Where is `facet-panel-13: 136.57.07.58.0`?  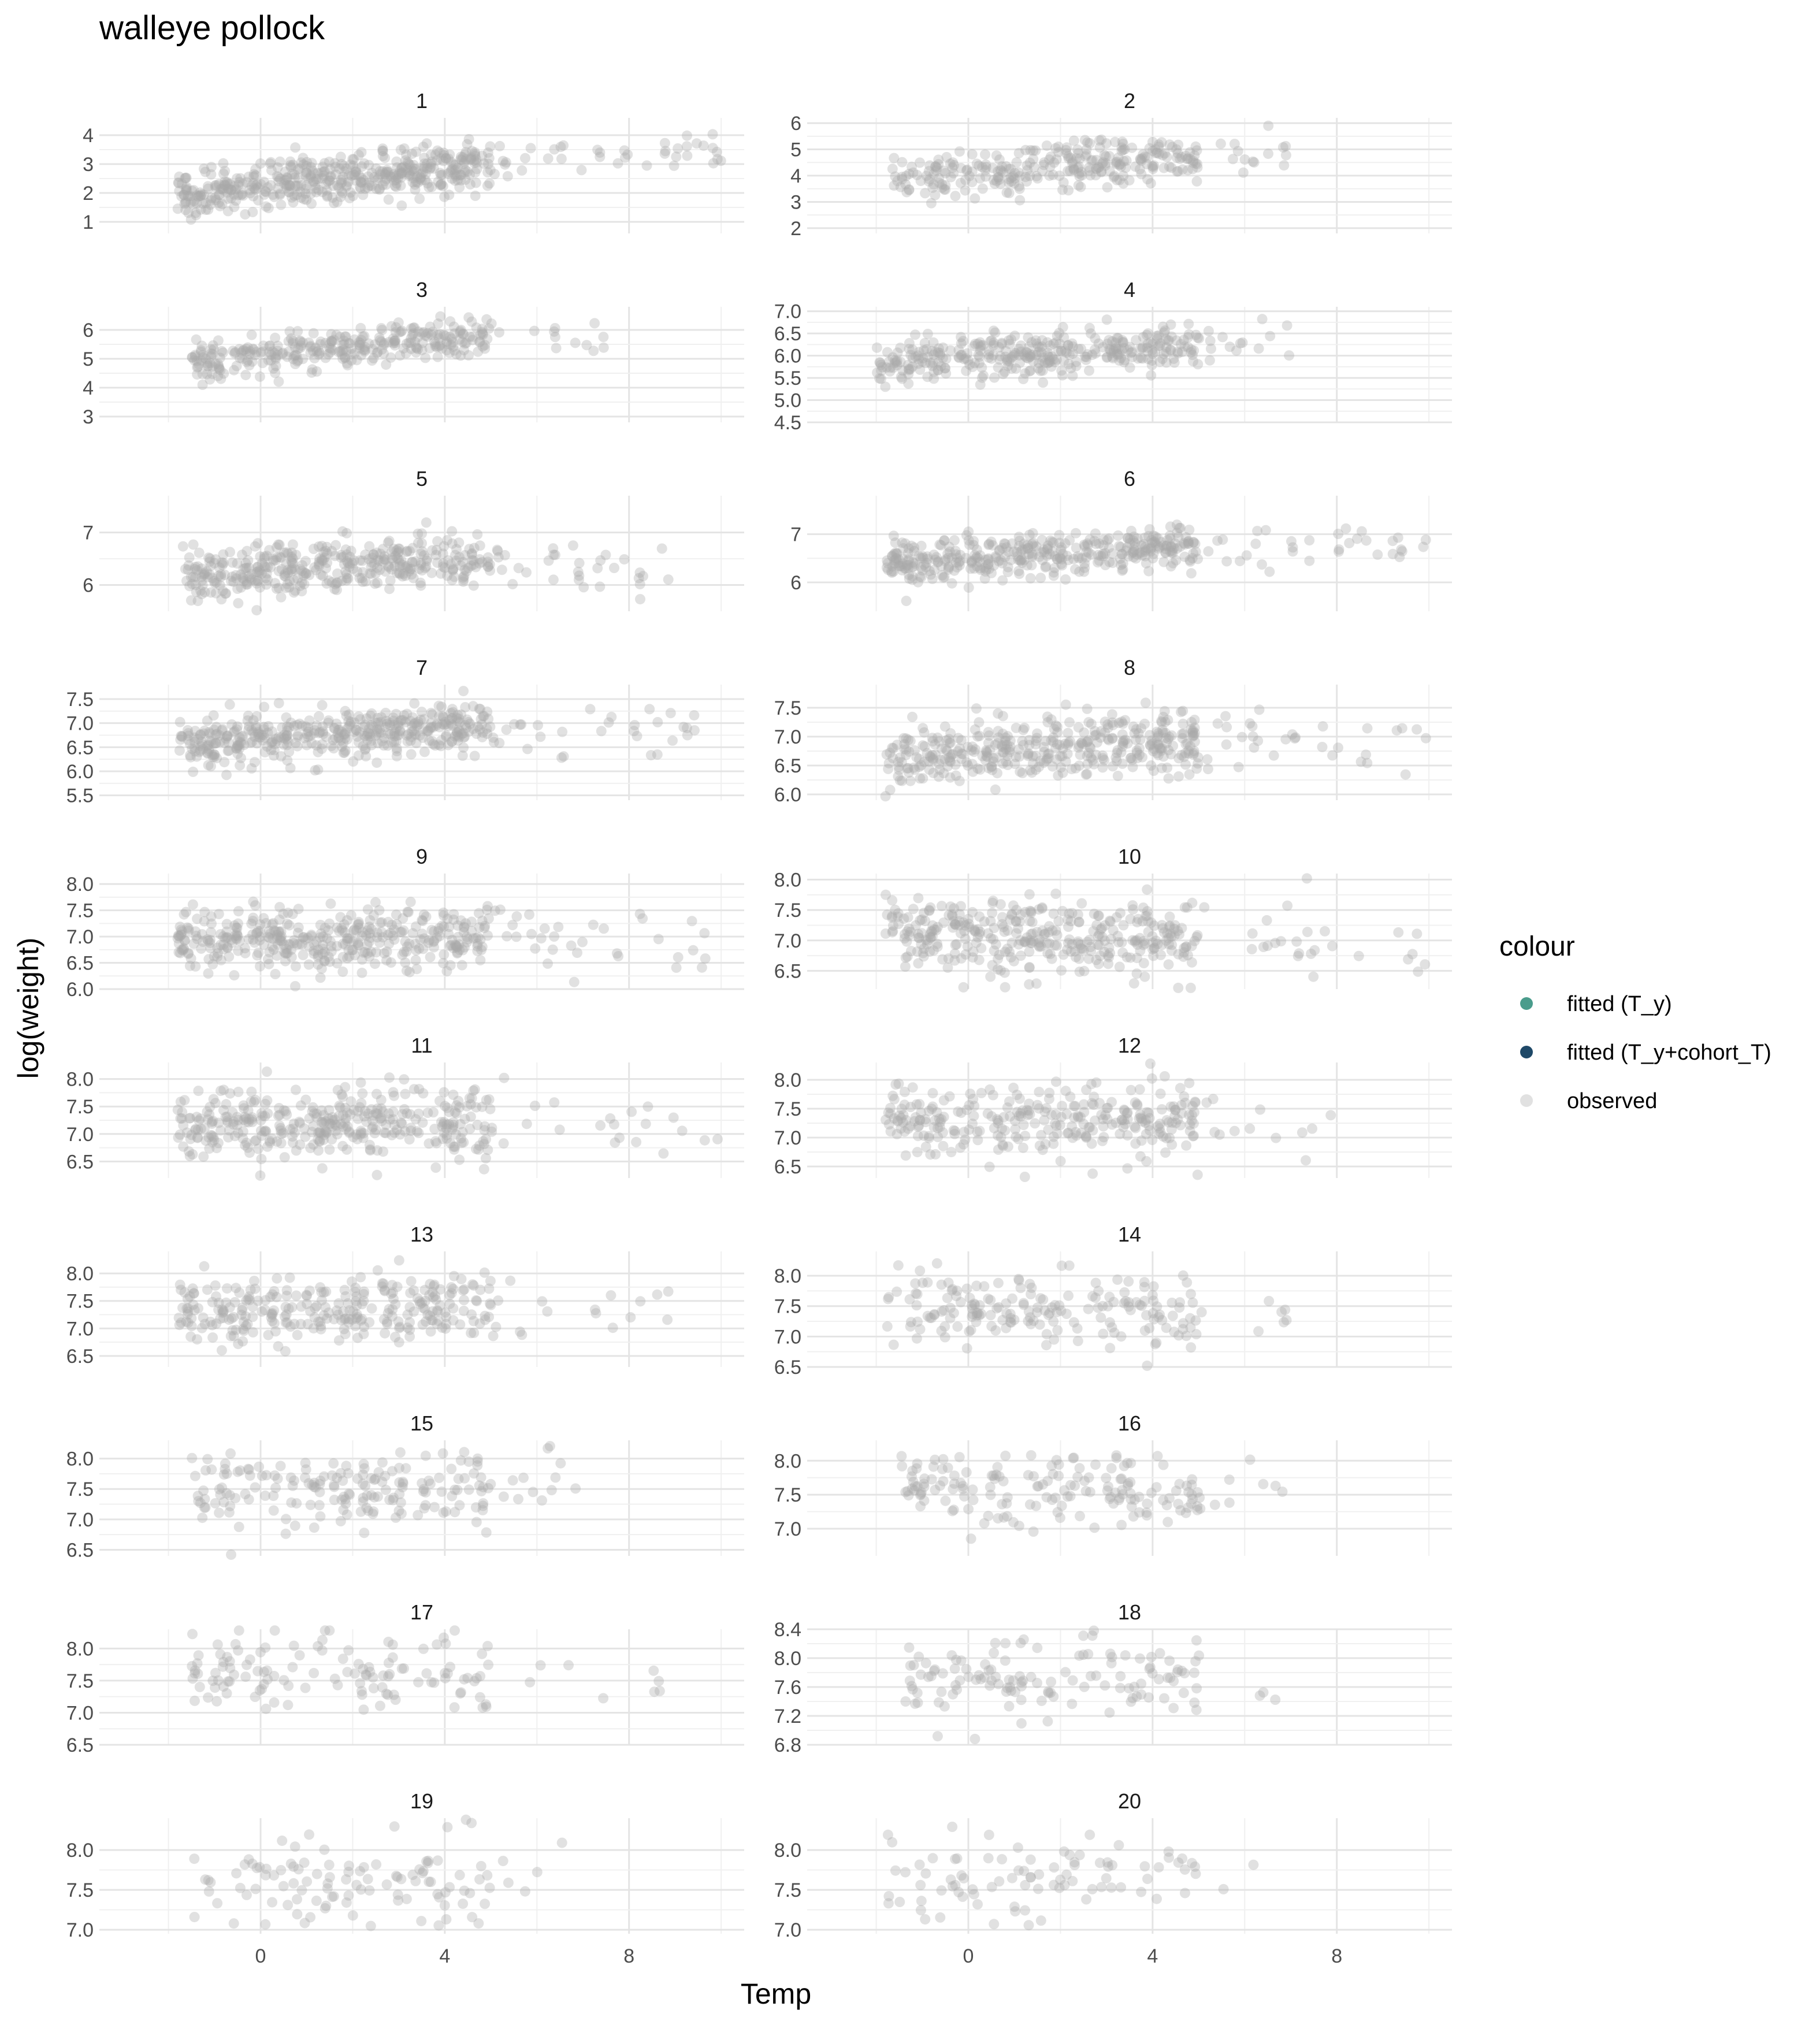 facet-panel-13: 136.57.07.58.0 is located at coordinates (405, 1295).